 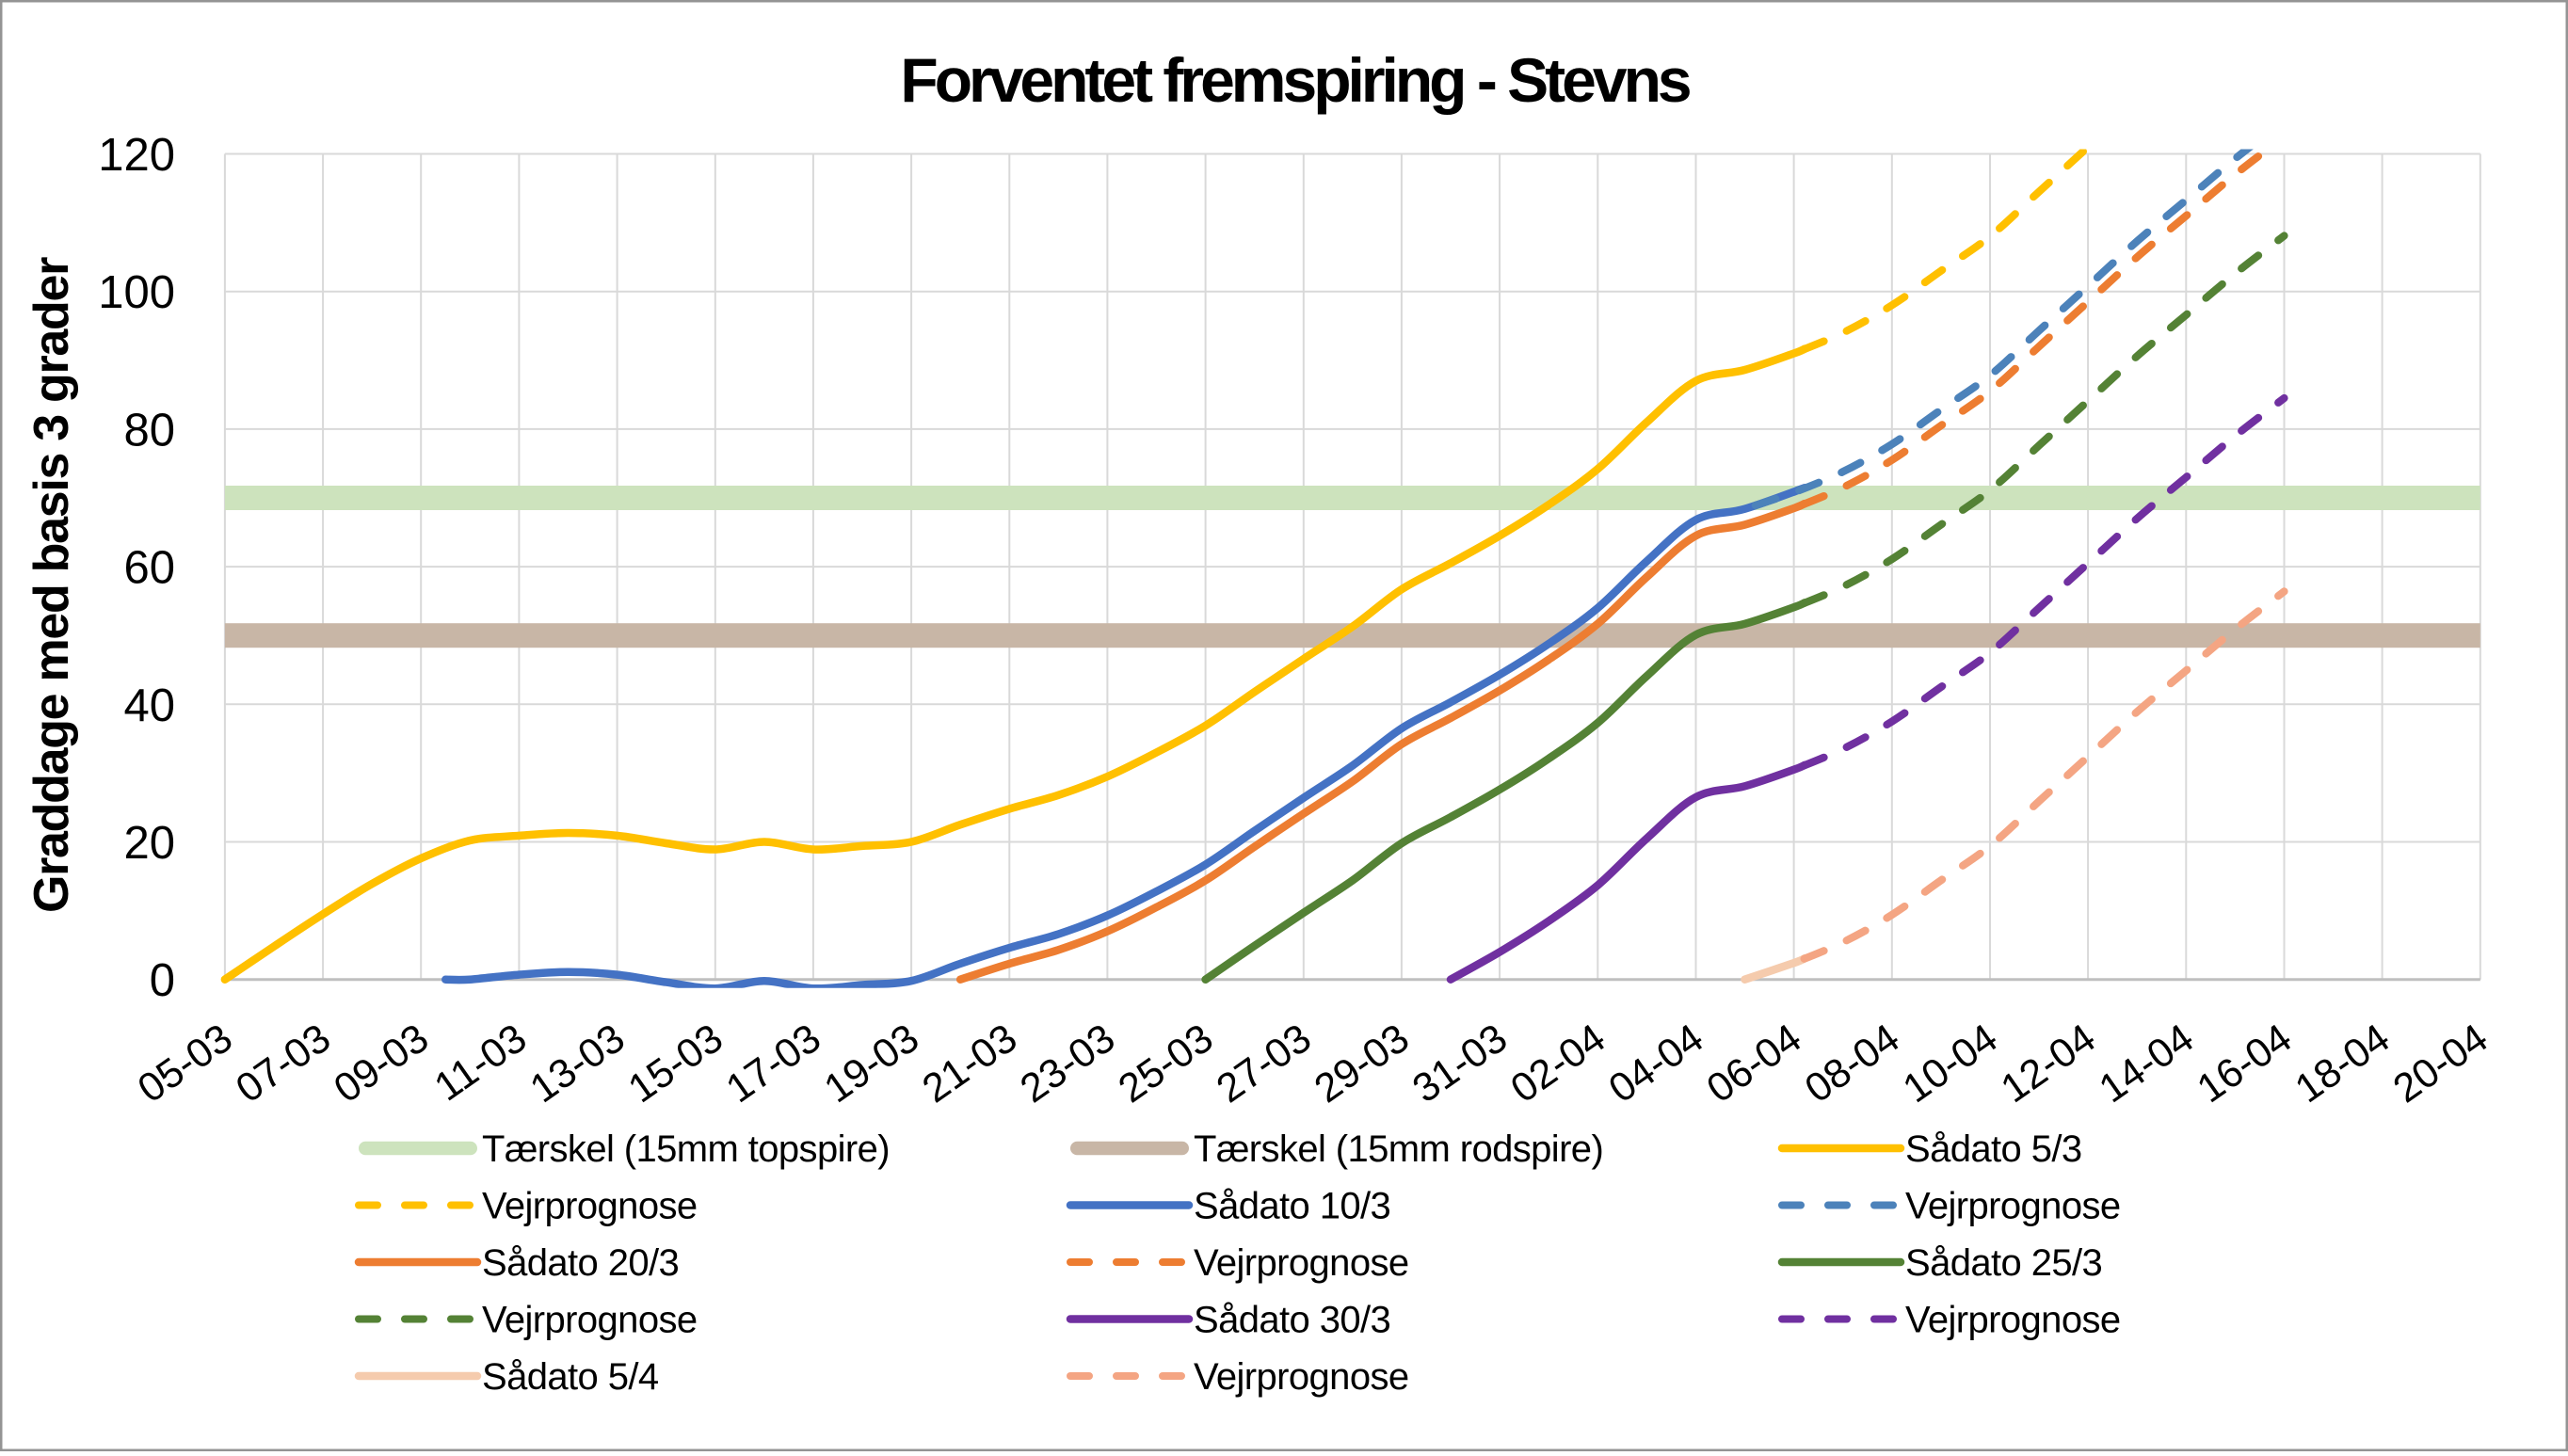 What do you see at coordinates (1292, 1206) in the screenshot?
I see `svg-text: Sådato 10/3` at bounding box center [1292, 1206].